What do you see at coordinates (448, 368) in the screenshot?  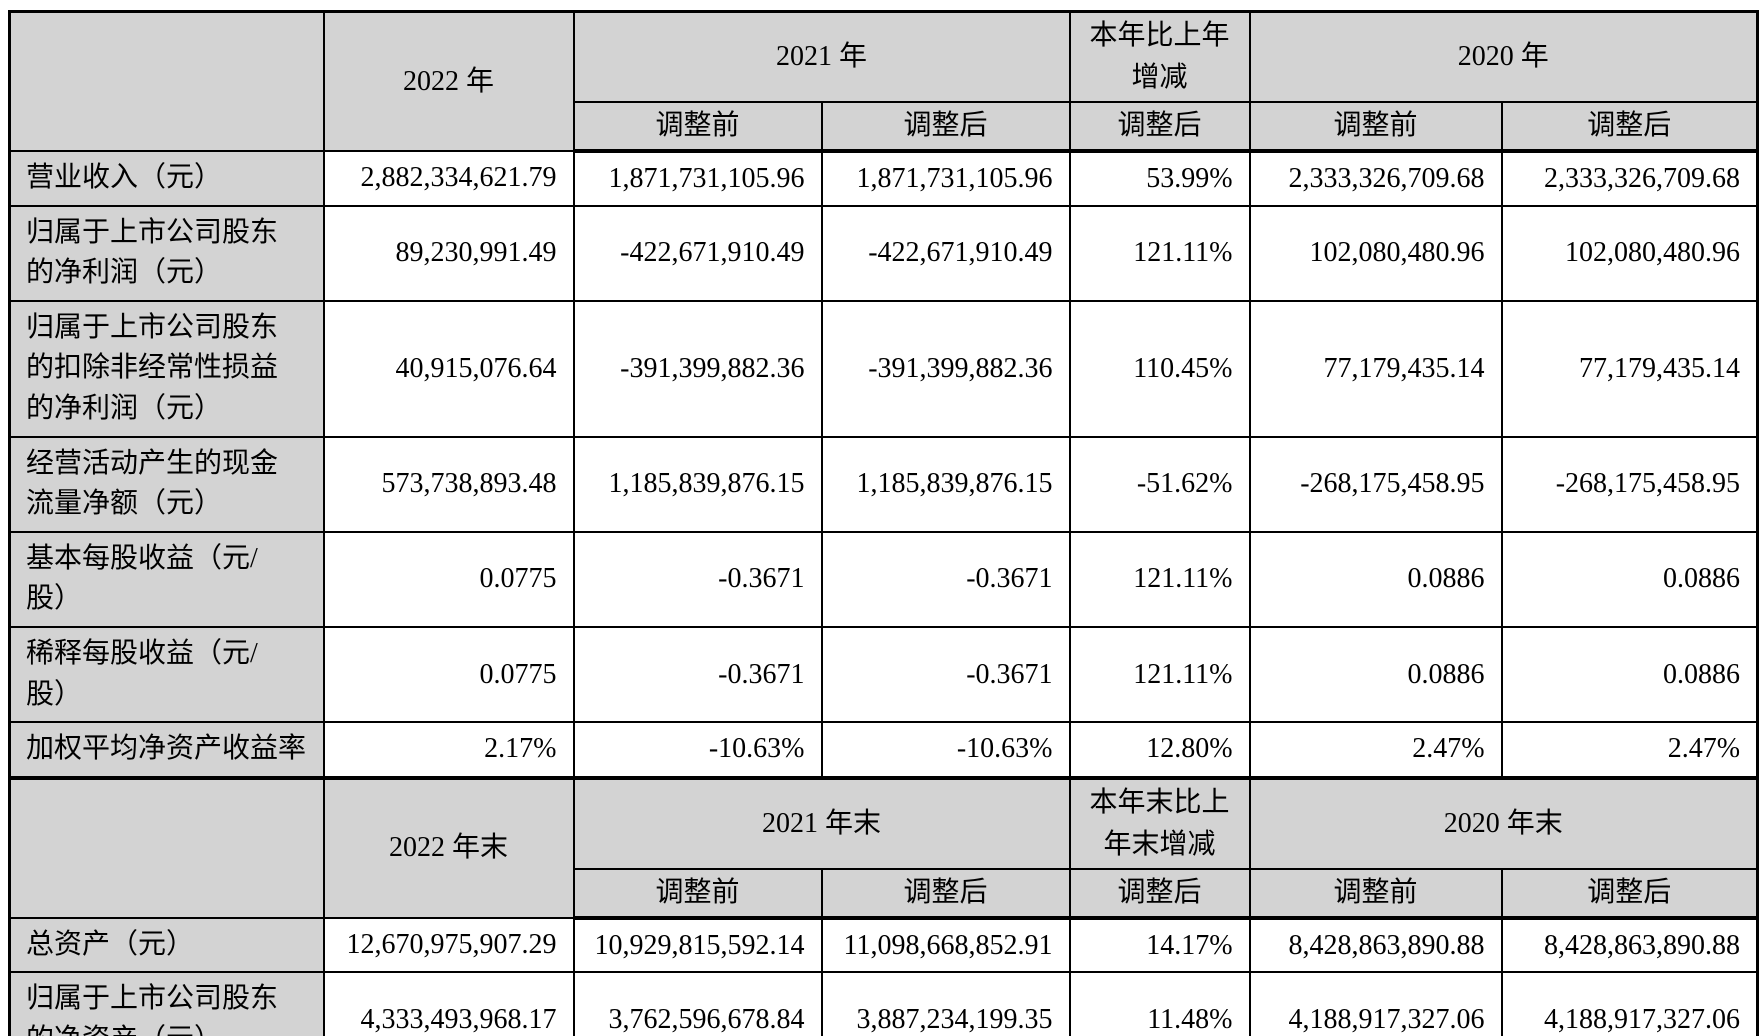 I see `cell-value-2022: 40,915,076.64` at bounding box center [448, 368].